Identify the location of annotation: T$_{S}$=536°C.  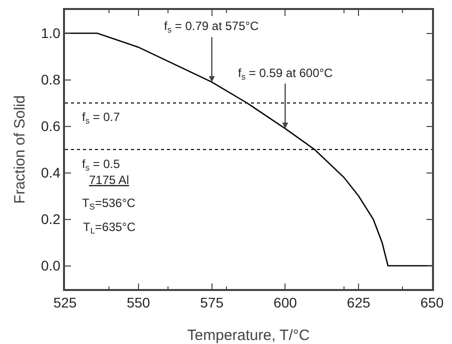
(109, 204).